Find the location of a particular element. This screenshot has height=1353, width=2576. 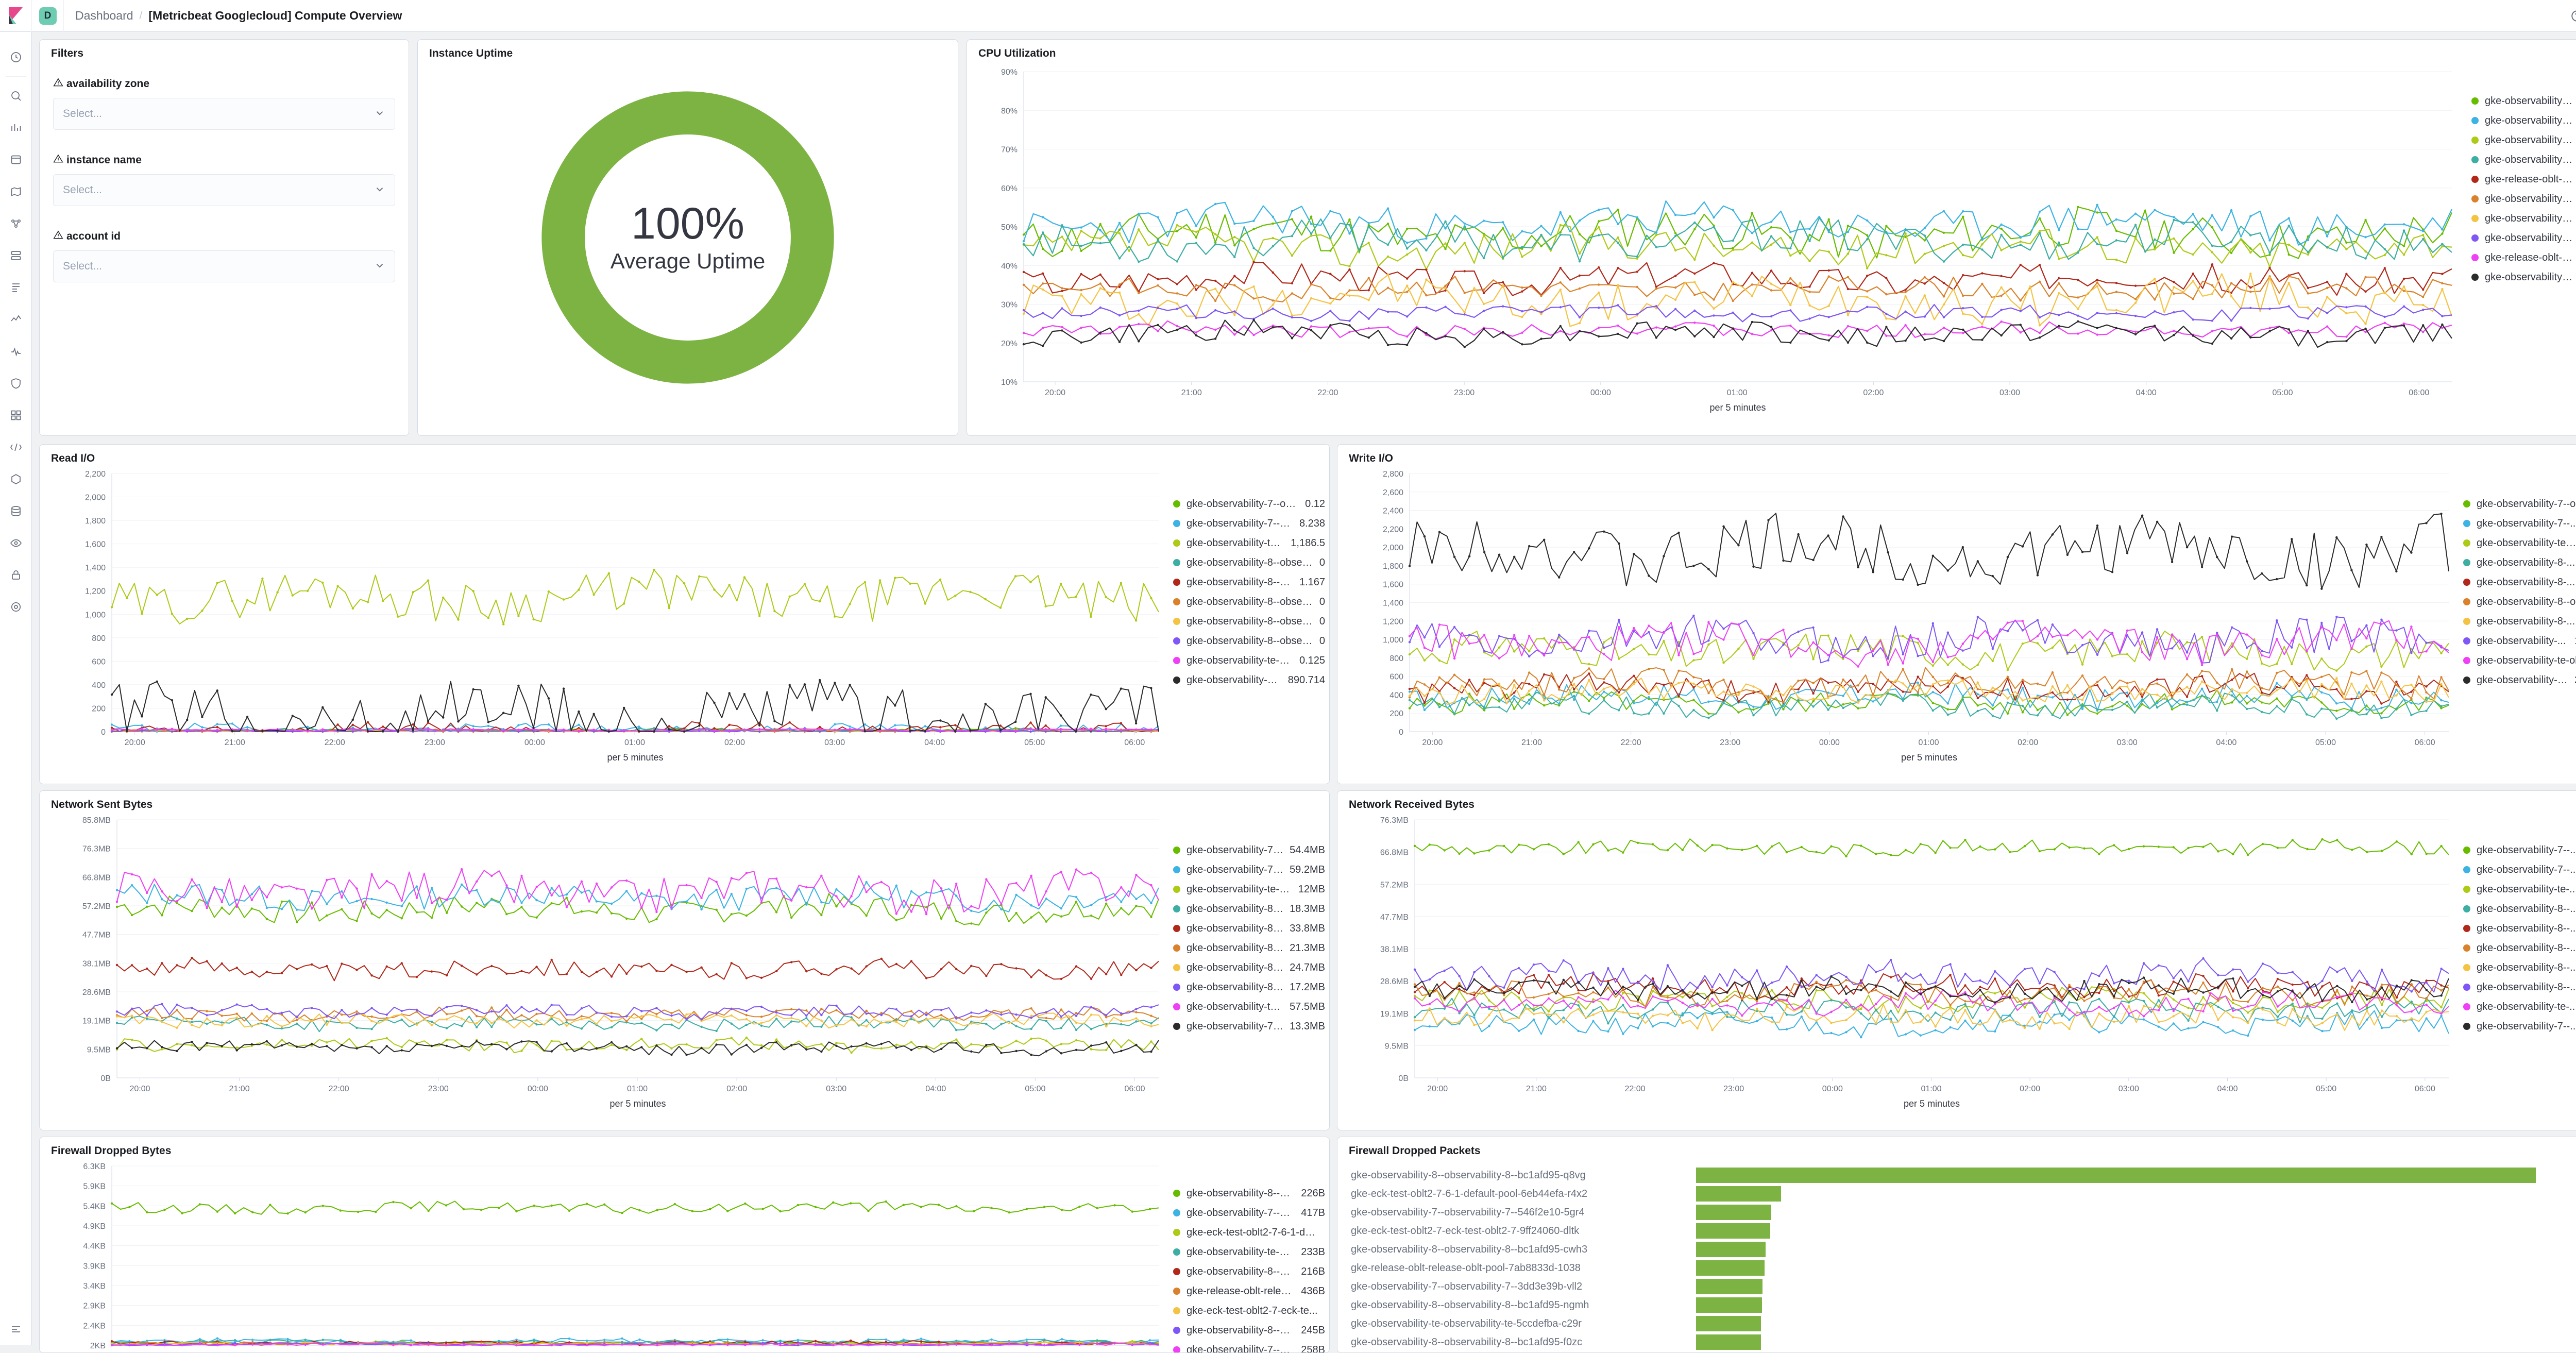

dashboard-icon is located at coordinates (16, 128).